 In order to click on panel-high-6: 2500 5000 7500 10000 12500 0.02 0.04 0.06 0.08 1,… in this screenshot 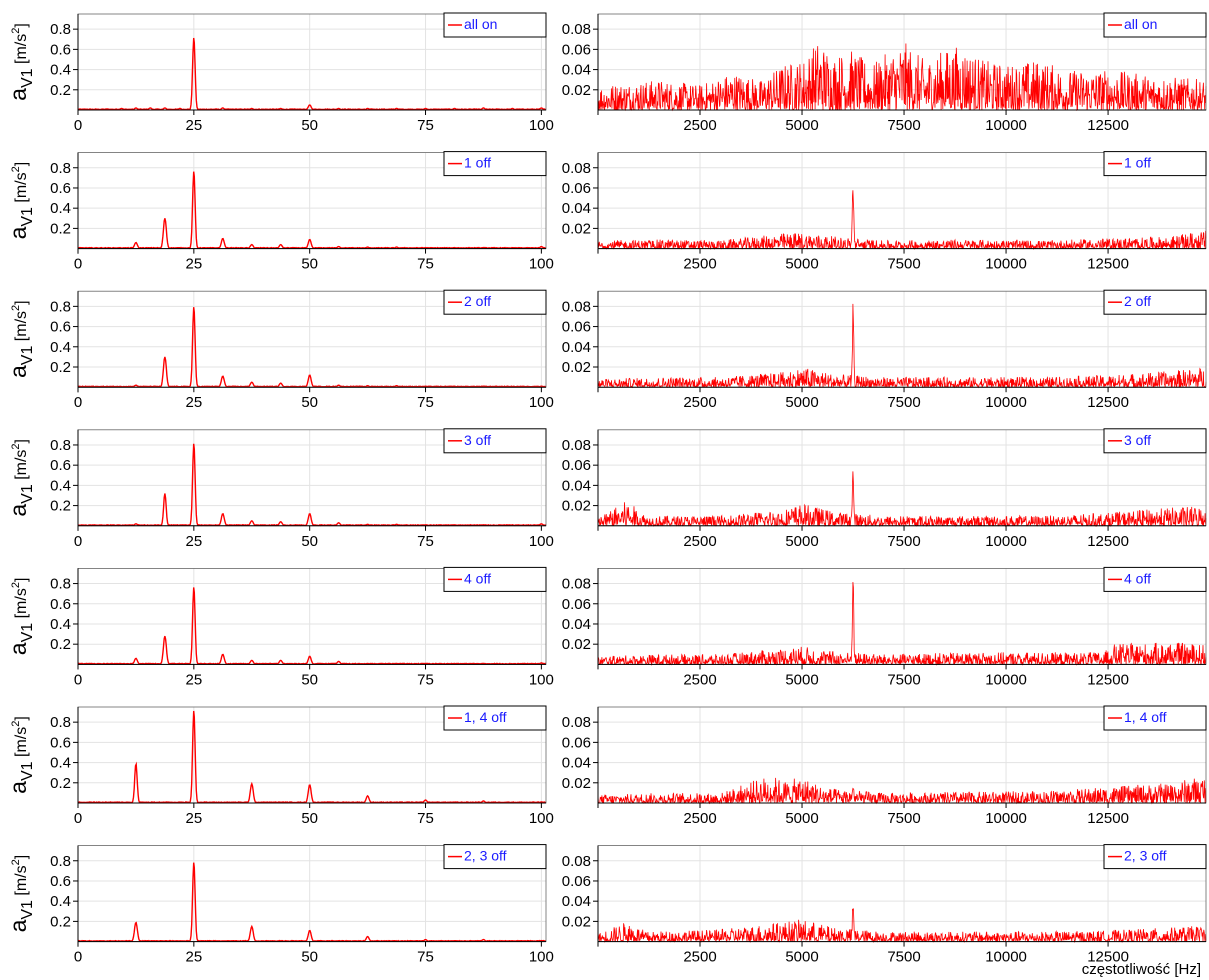, I will do `click(884, 766)`.